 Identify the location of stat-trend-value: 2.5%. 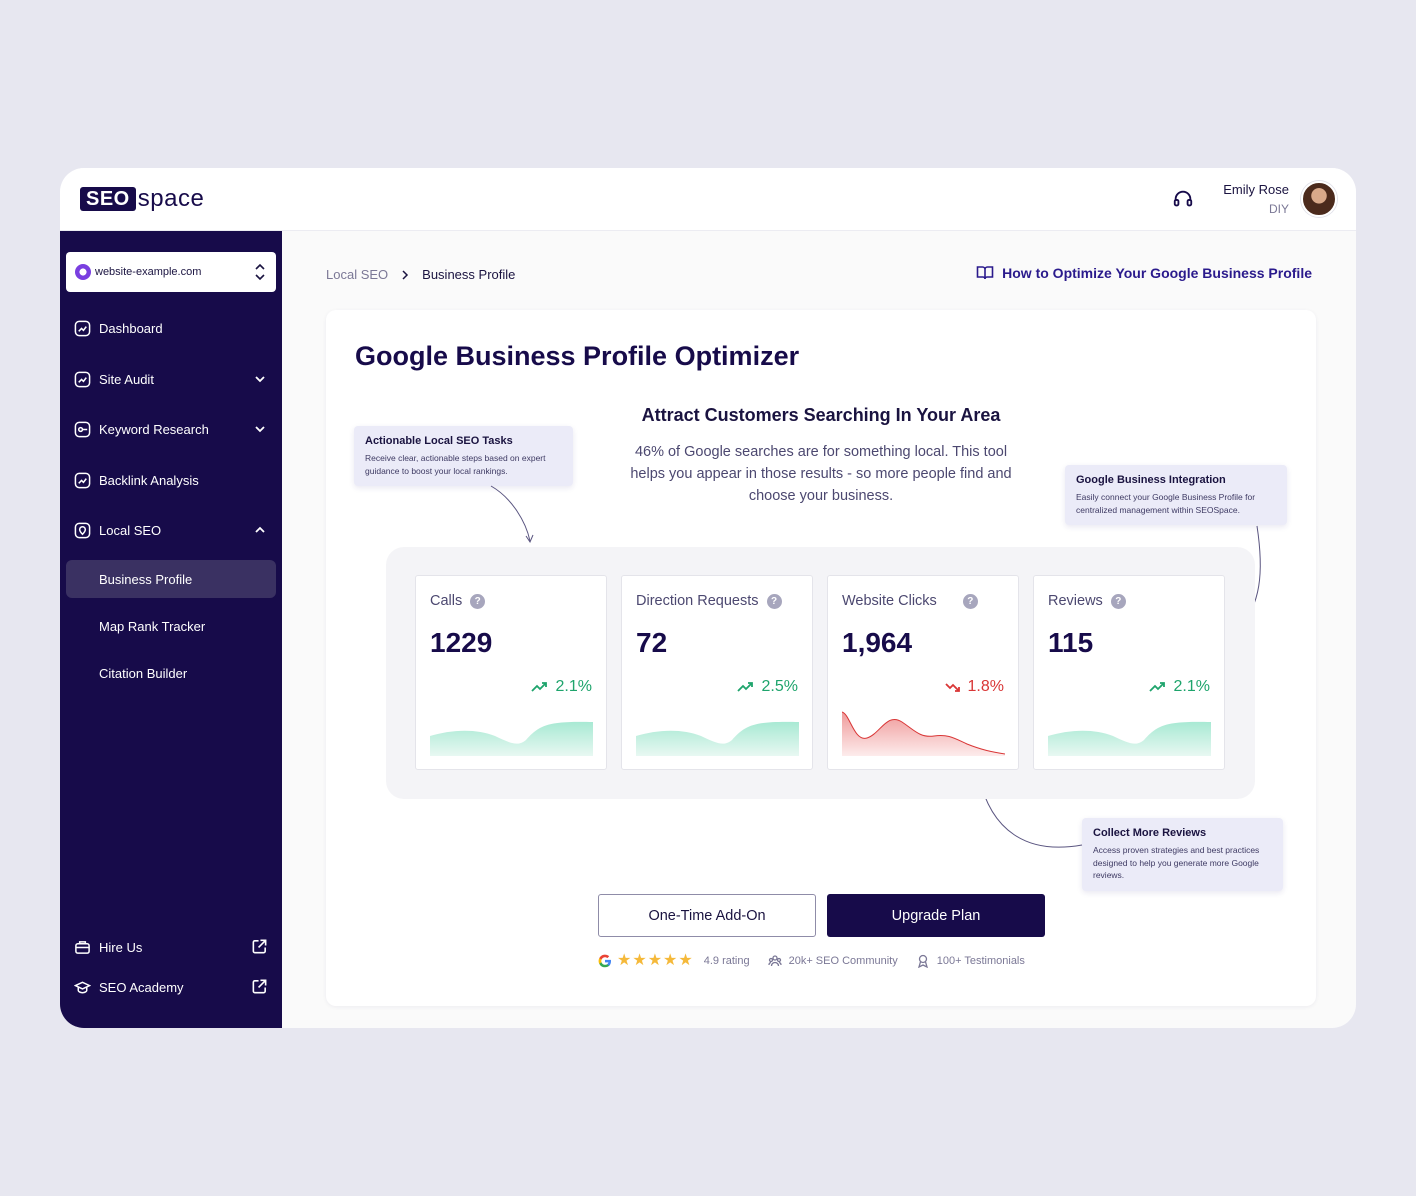
(779, 686).